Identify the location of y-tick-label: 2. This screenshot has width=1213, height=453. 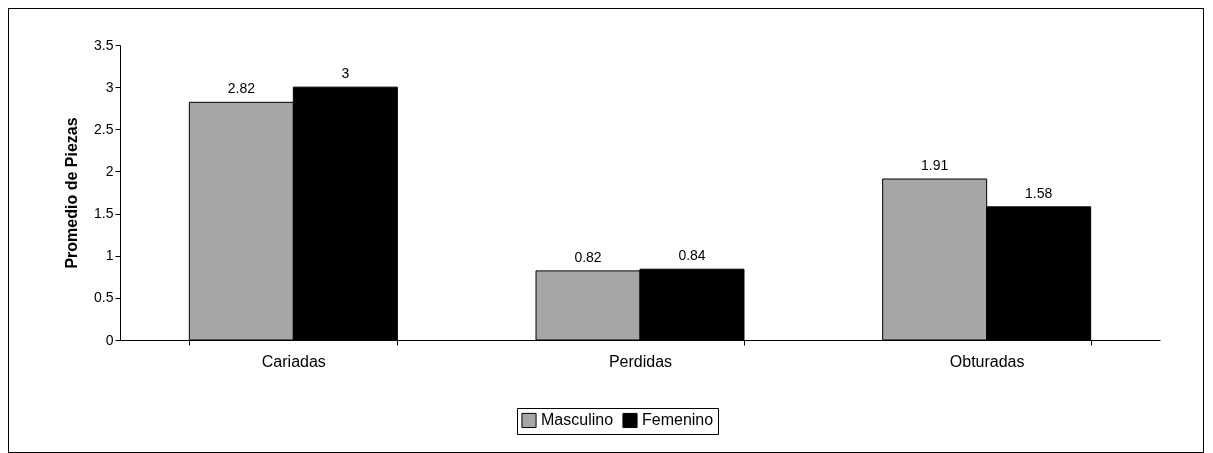
(109, 170).